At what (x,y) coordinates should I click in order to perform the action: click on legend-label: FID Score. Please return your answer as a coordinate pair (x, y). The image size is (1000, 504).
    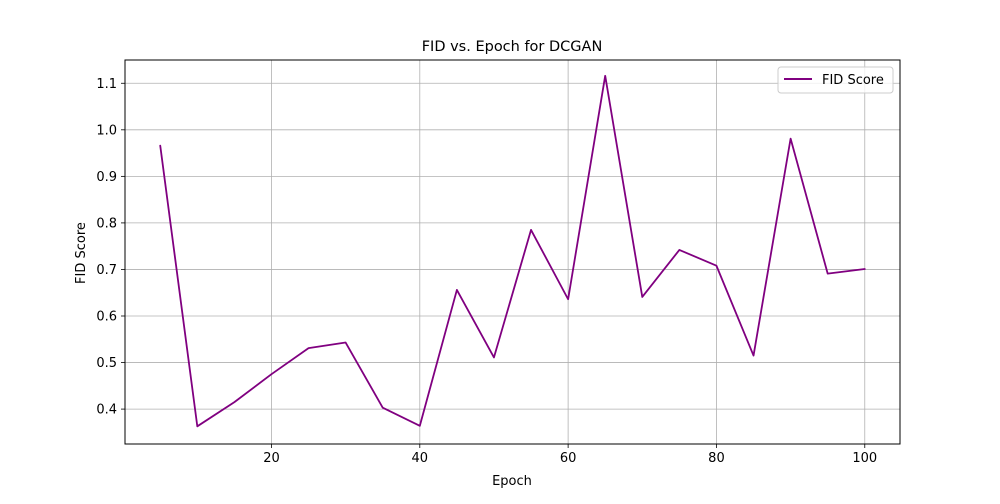
    Looking at the image, I should click on (853, 80).